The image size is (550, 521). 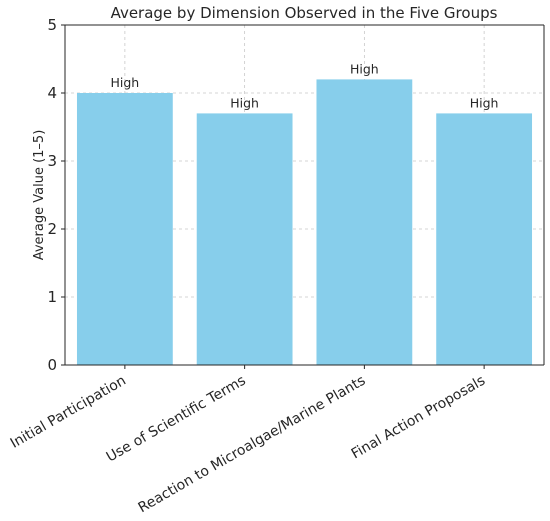 I want to click on y-tick-label: 1, so click(x=52, y=297).